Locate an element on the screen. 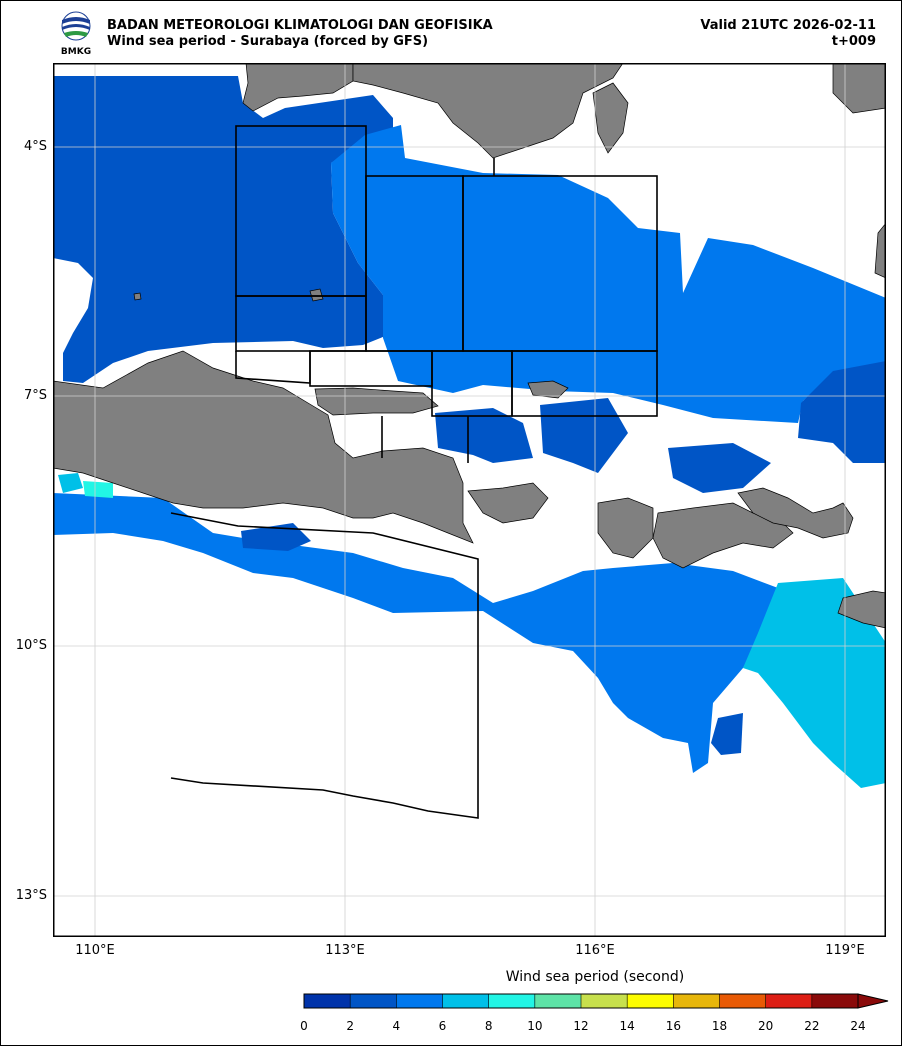 The height and width of the screenshot is (1046, 902). lat-label-13s: 13°S is located at coordinates (31, 895).